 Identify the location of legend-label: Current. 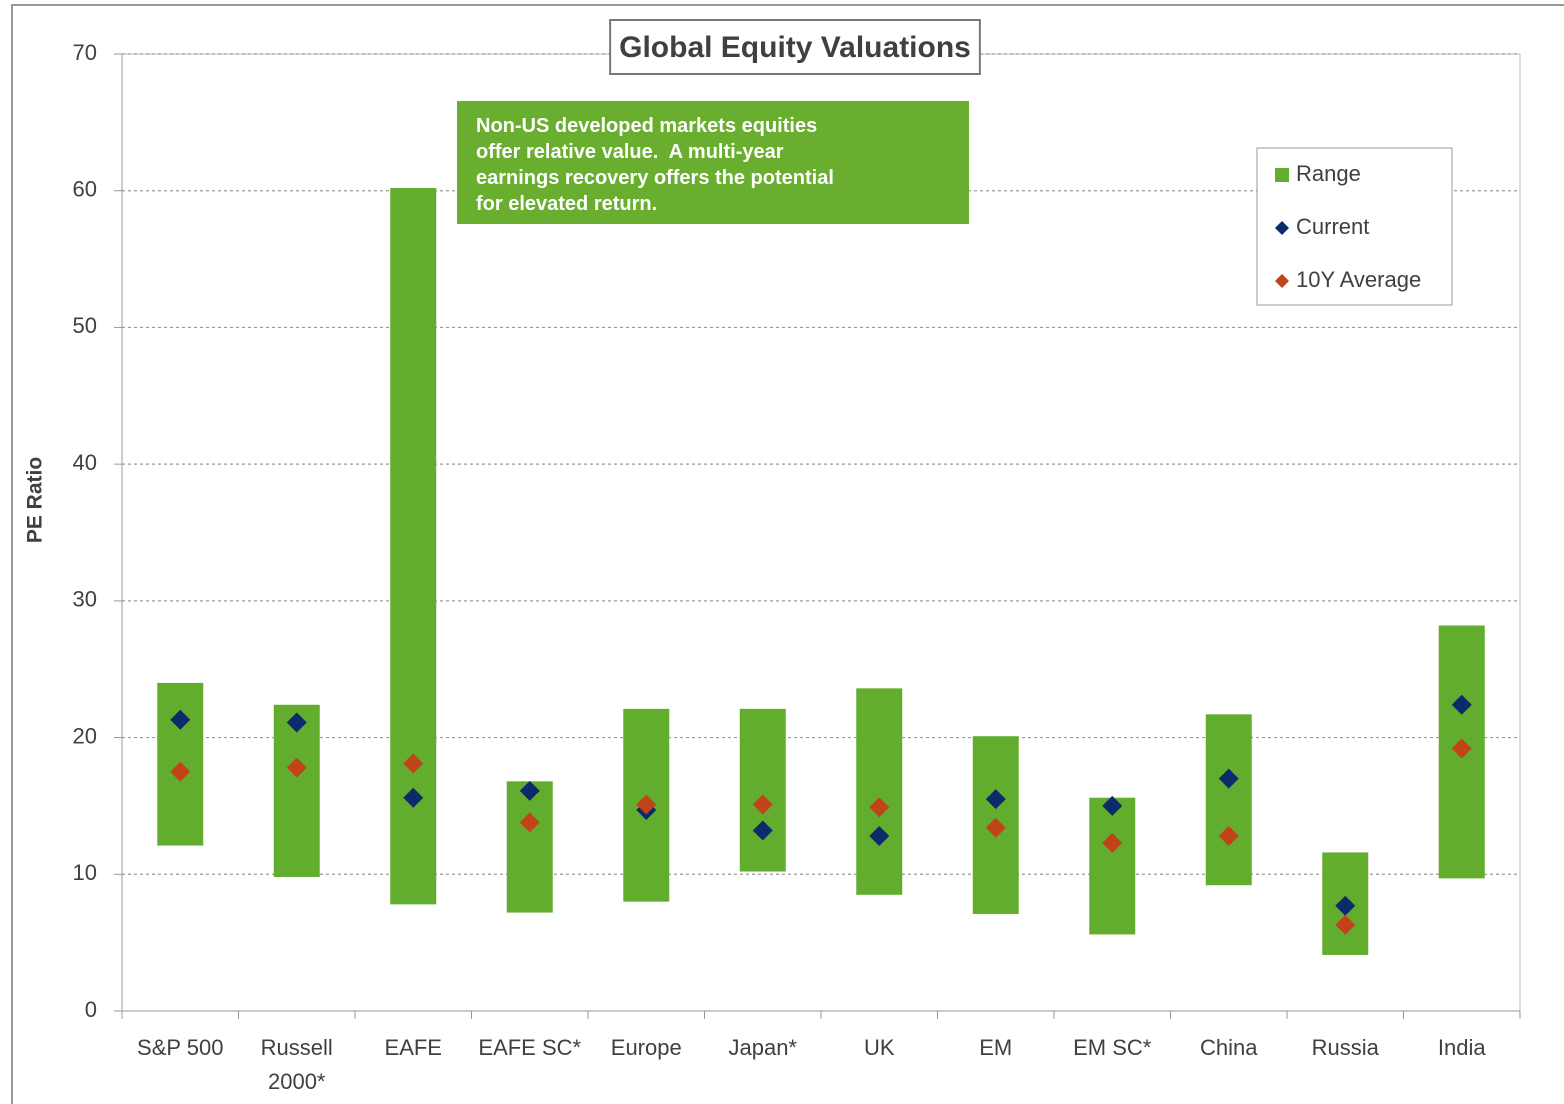
(1332, 226).